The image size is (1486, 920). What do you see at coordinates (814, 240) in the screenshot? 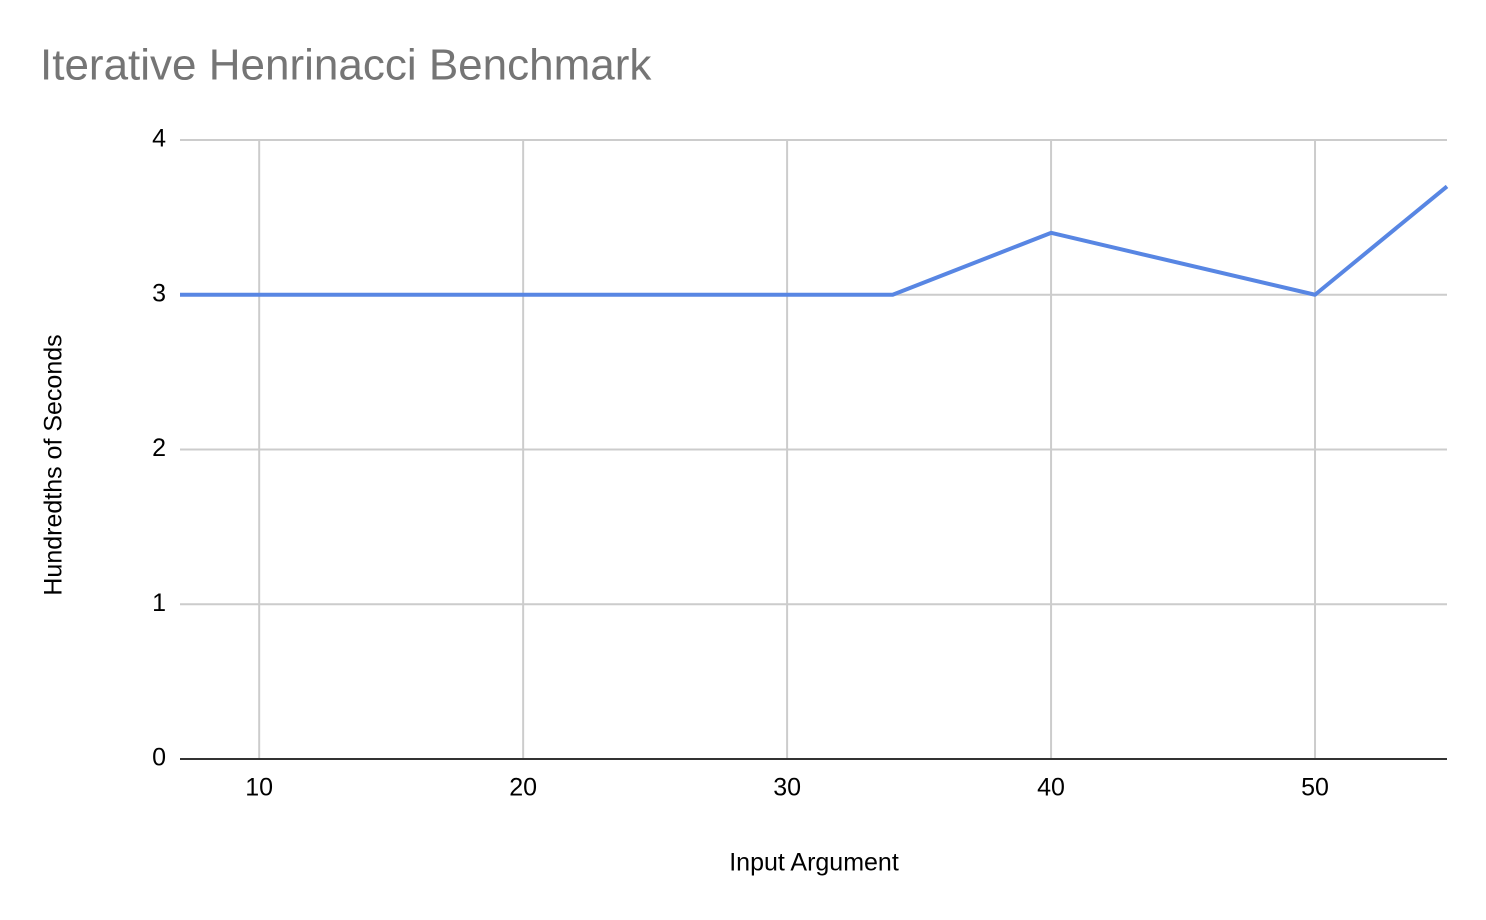
I see `data-line` at bounding box center [814, 240].